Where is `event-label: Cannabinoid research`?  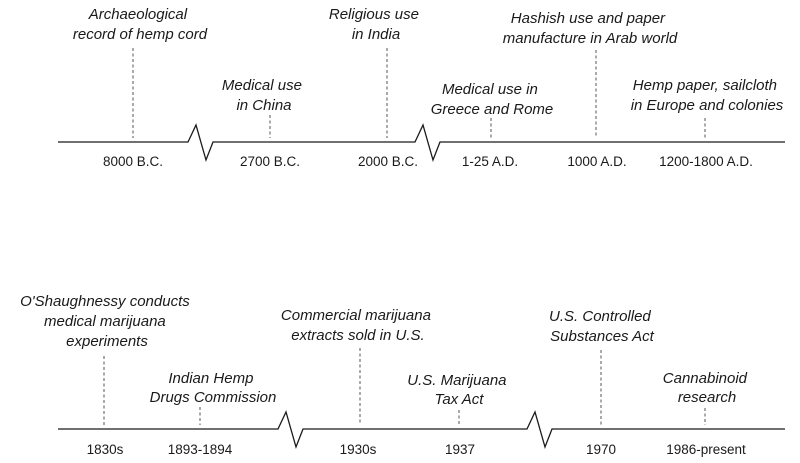 event-label: Cannabinoid research is located at coordinates (707, 388).